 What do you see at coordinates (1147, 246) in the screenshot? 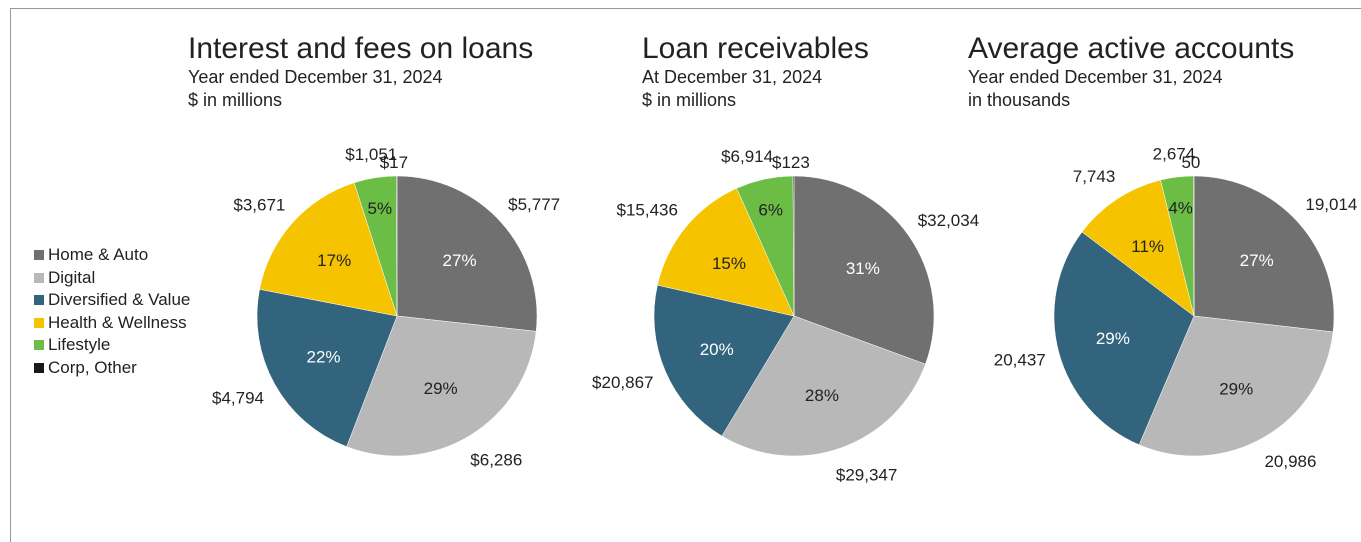
I see `pie-percent-label: 11%` at bounding box center [1147, 246].